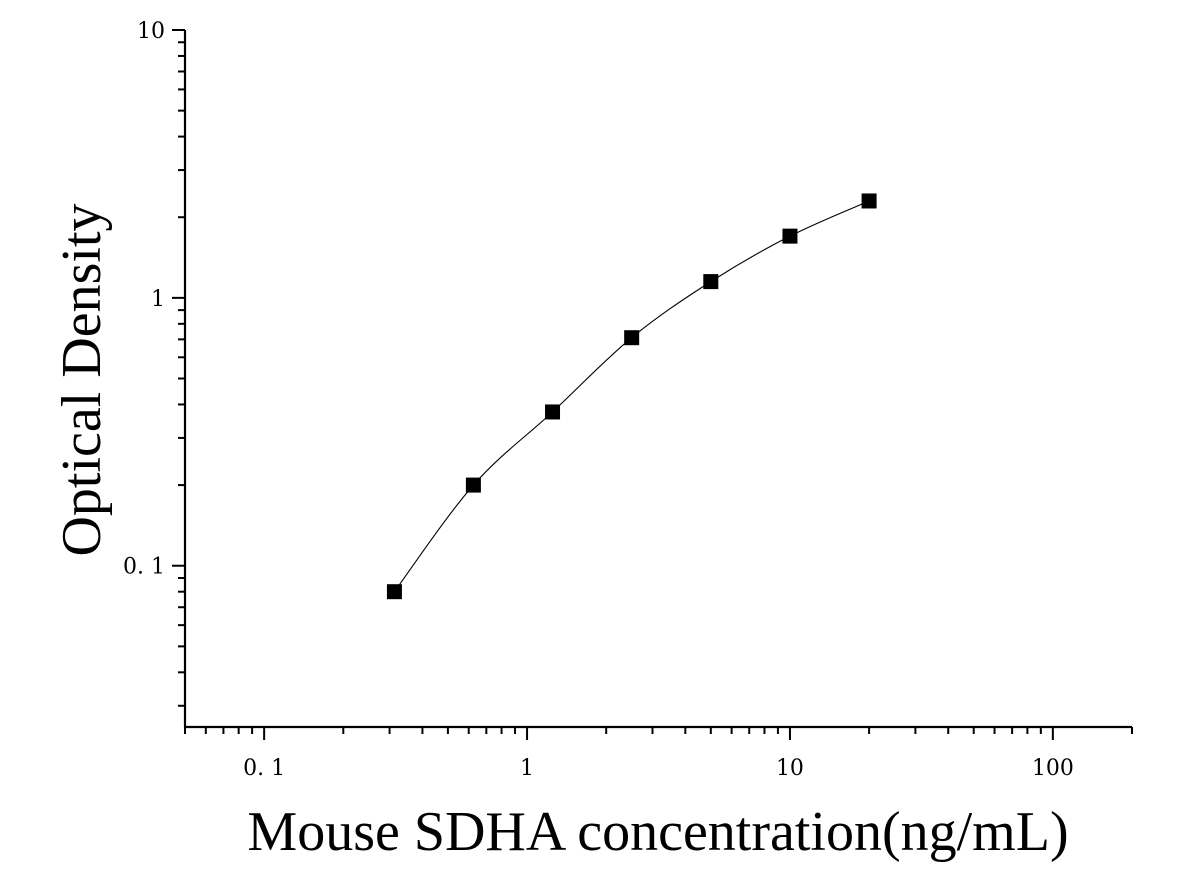 This screenshot has height=875, width=1190. What do you see at coordinates (158, 299) in the screenshot?
I see `y-tick-label: 1` at bounding box center [158, 299].